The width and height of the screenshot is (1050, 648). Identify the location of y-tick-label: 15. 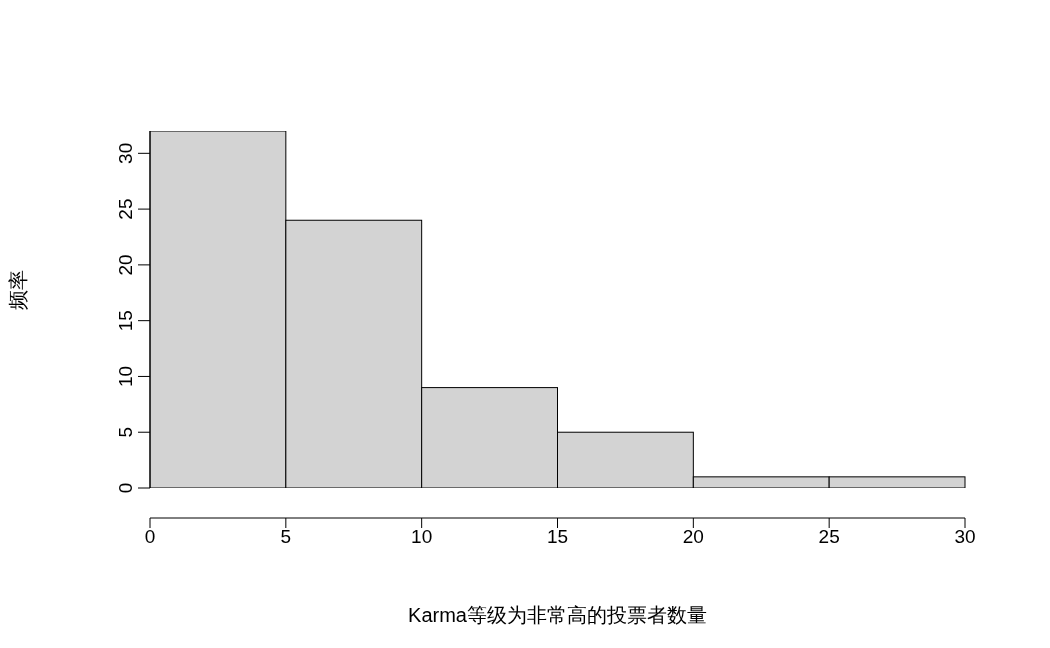
(125, 321).